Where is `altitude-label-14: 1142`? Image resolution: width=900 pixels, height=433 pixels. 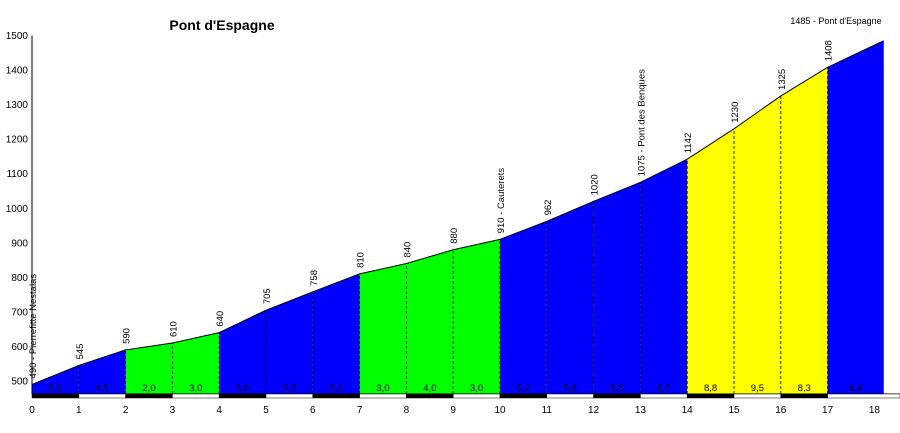
altitude-label-14: 1142 is located at coordinates (688, 143).